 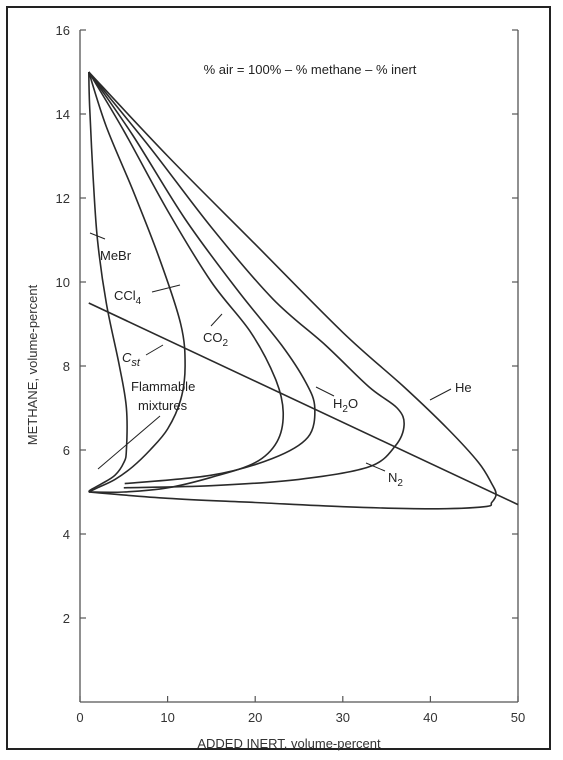 What do you see at coordinates (116, 255) in the screenshot?
I see `mebr-label: MeBr` at bounding box center [116, 255].